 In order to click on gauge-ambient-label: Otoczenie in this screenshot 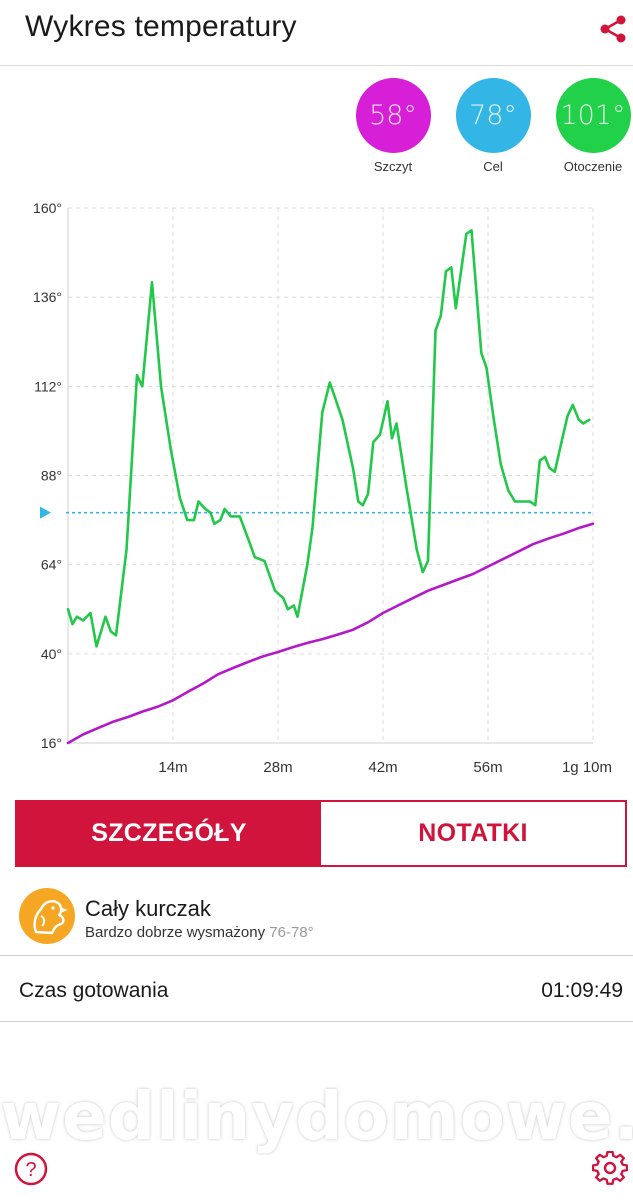, I will do `click(593, 166)`.